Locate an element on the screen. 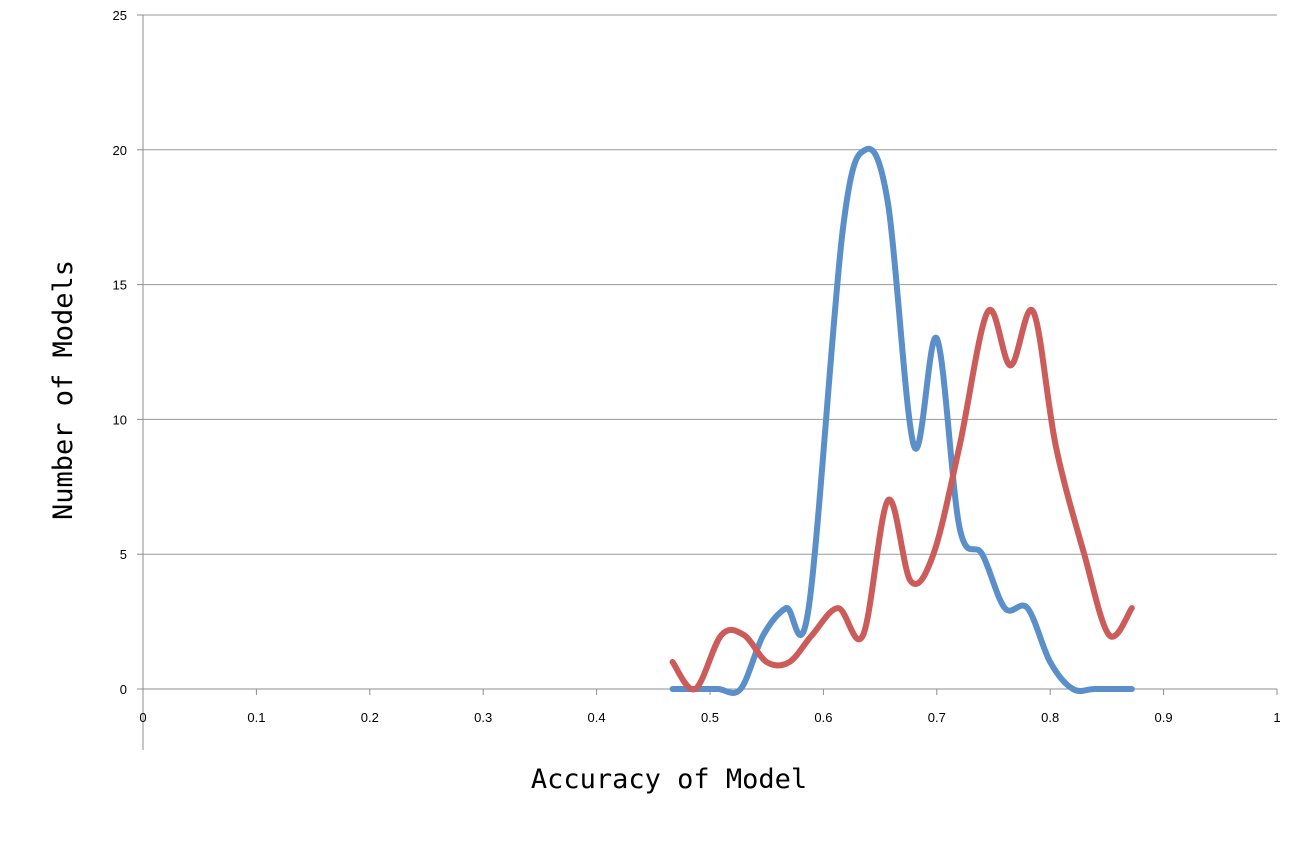 This screenshot has height=852, width=1296. x-tick-label: 0.9 is located at coordinates (1164, 717).